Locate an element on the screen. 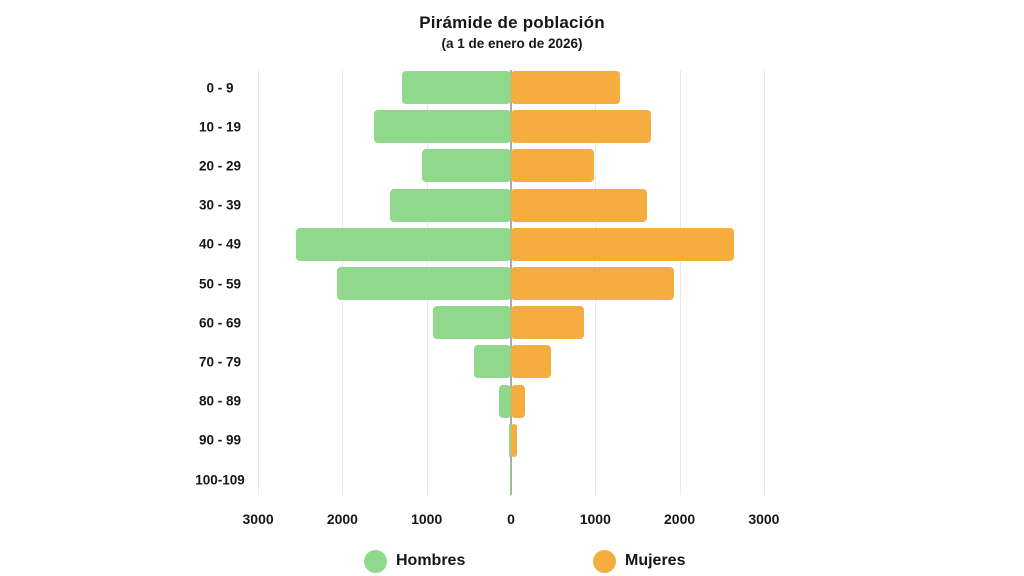 Image resolution: width=1024 pixels, height=576 pixels. y-axis-label: 10 - 19 is located at coordinates (220, 127).